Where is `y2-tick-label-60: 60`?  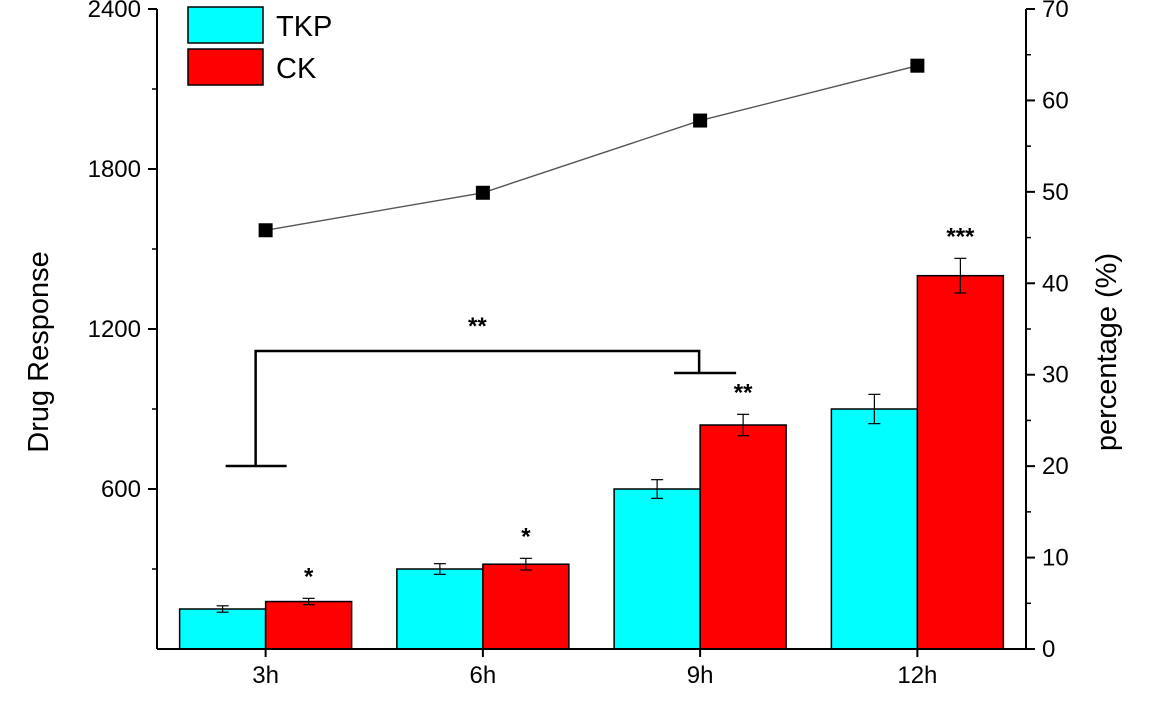 y2-tick-label-60: 60 is located at coordinates (1055, 100).